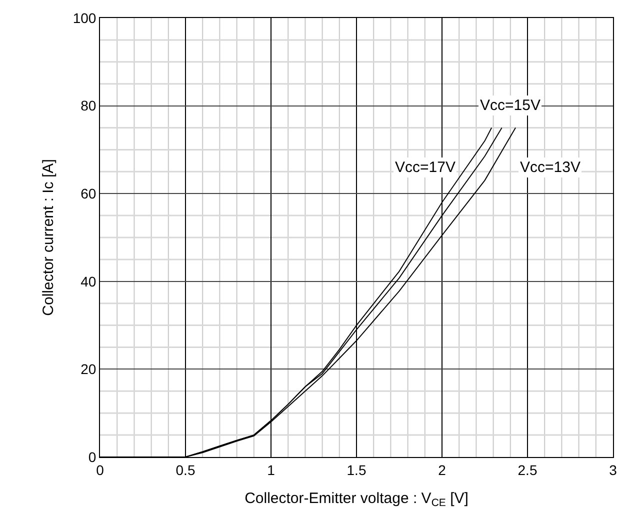  What do you see at coordinates (356, 470) in the screenshot?
I see `x-tick-label: 1.5` at bounding box center [356, 470].